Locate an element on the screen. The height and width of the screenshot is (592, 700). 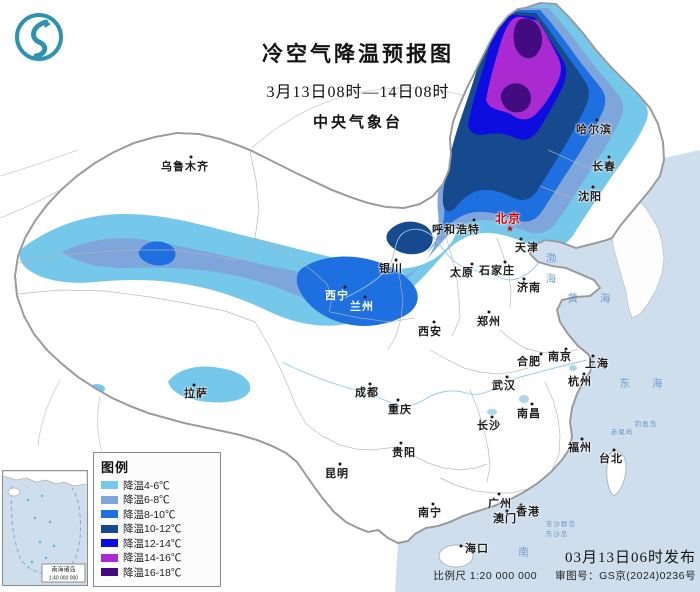
footer-meta: 比例尺 1:20 000 000 审图号：GS京(2024)0236号 is located at coordinates (564, 575).